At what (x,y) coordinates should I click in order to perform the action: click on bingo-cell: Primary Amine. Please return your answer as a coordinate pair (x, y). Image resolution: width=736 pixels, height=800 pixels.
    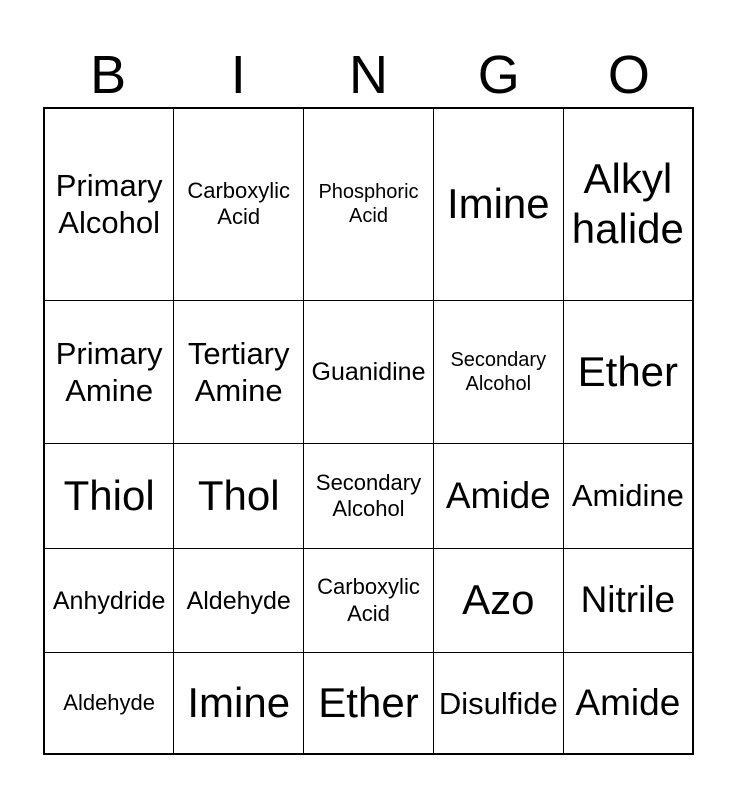
    Looking at the image, I should click on (109, 372).